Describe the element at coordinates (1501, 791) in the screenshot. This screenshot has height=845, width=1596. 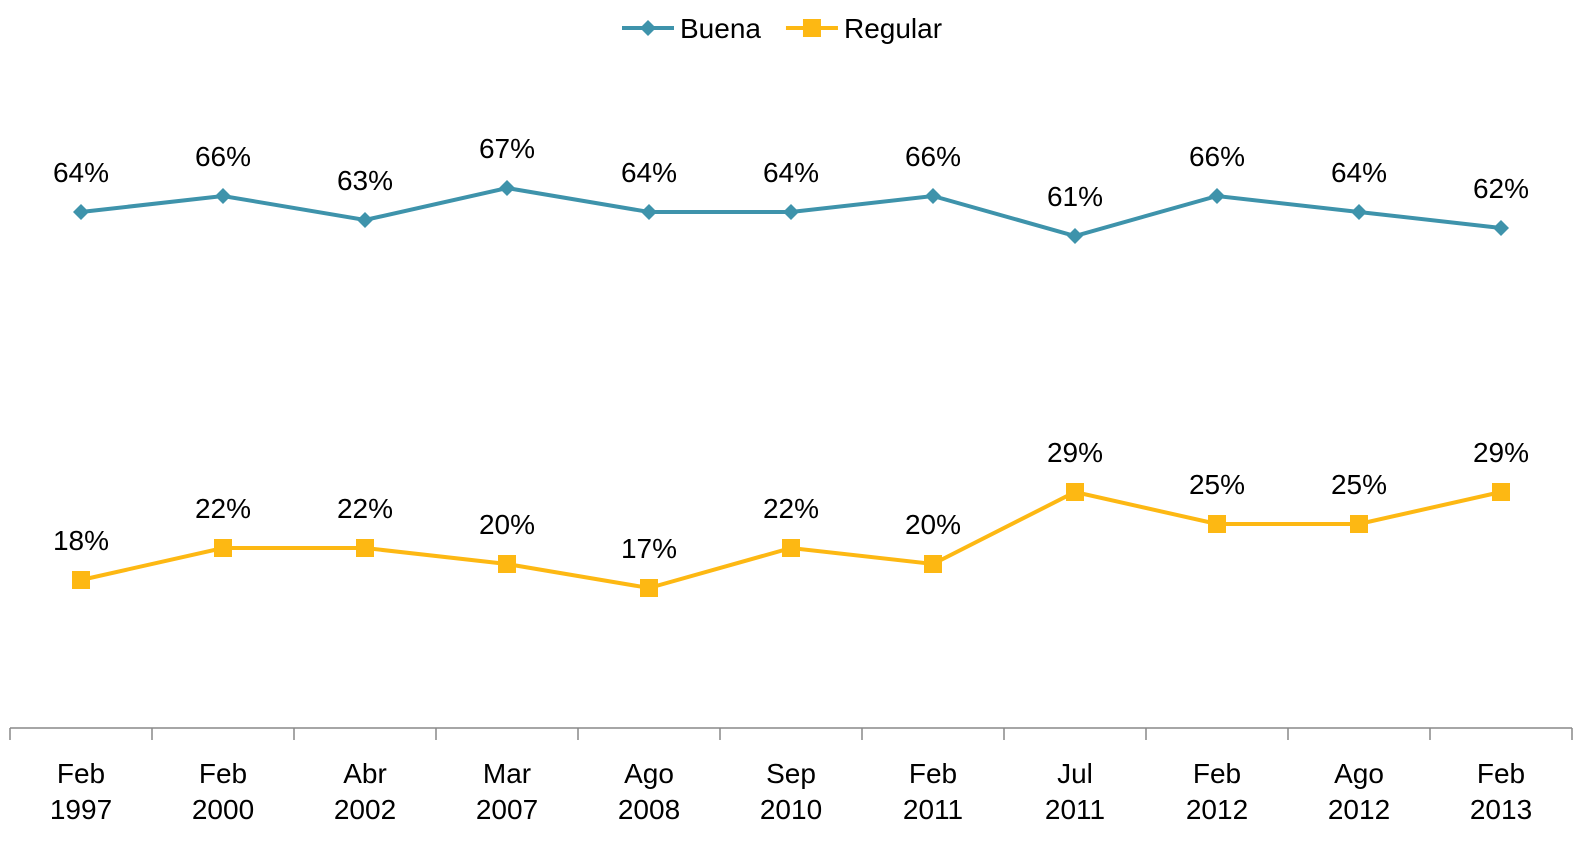
I see `x-tick-label: Feb 2013` at that location.